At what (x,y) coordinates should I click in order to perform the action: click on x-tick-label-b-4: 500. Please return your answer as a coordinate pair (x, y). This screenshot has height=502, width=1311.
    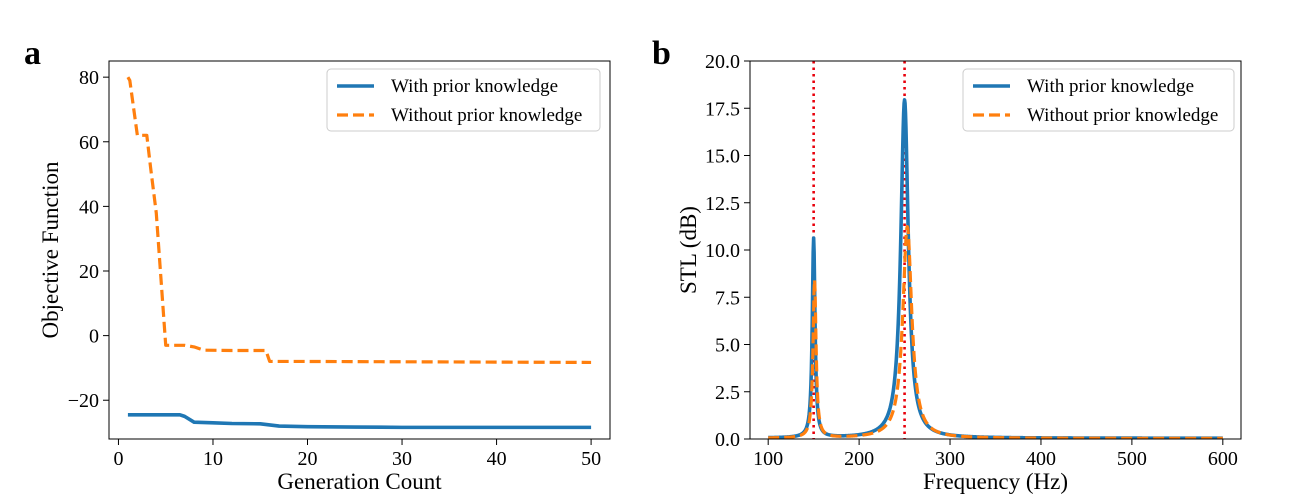
    Looking at the image, I should click on (1132, 459).